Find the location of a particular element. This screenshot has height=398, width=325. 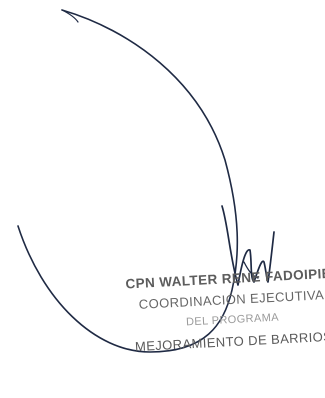

signature-initials is located at coordinates (248, 245).